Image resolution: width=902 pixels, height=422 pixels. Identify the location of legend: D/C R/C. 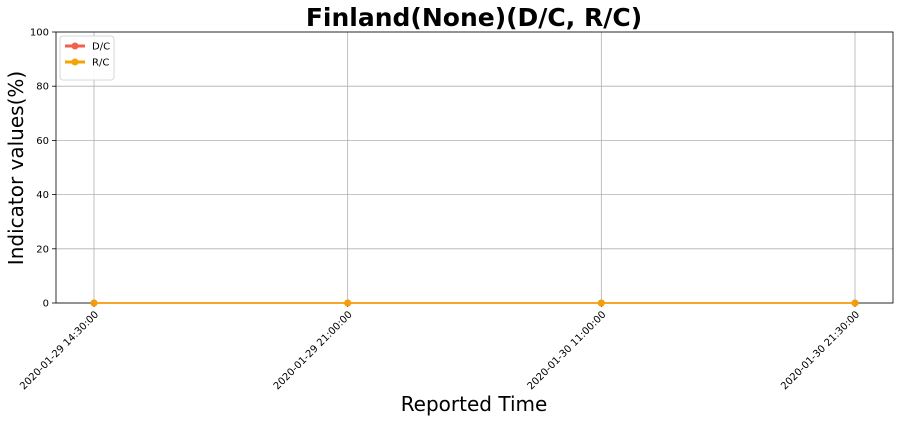
(87, 58).